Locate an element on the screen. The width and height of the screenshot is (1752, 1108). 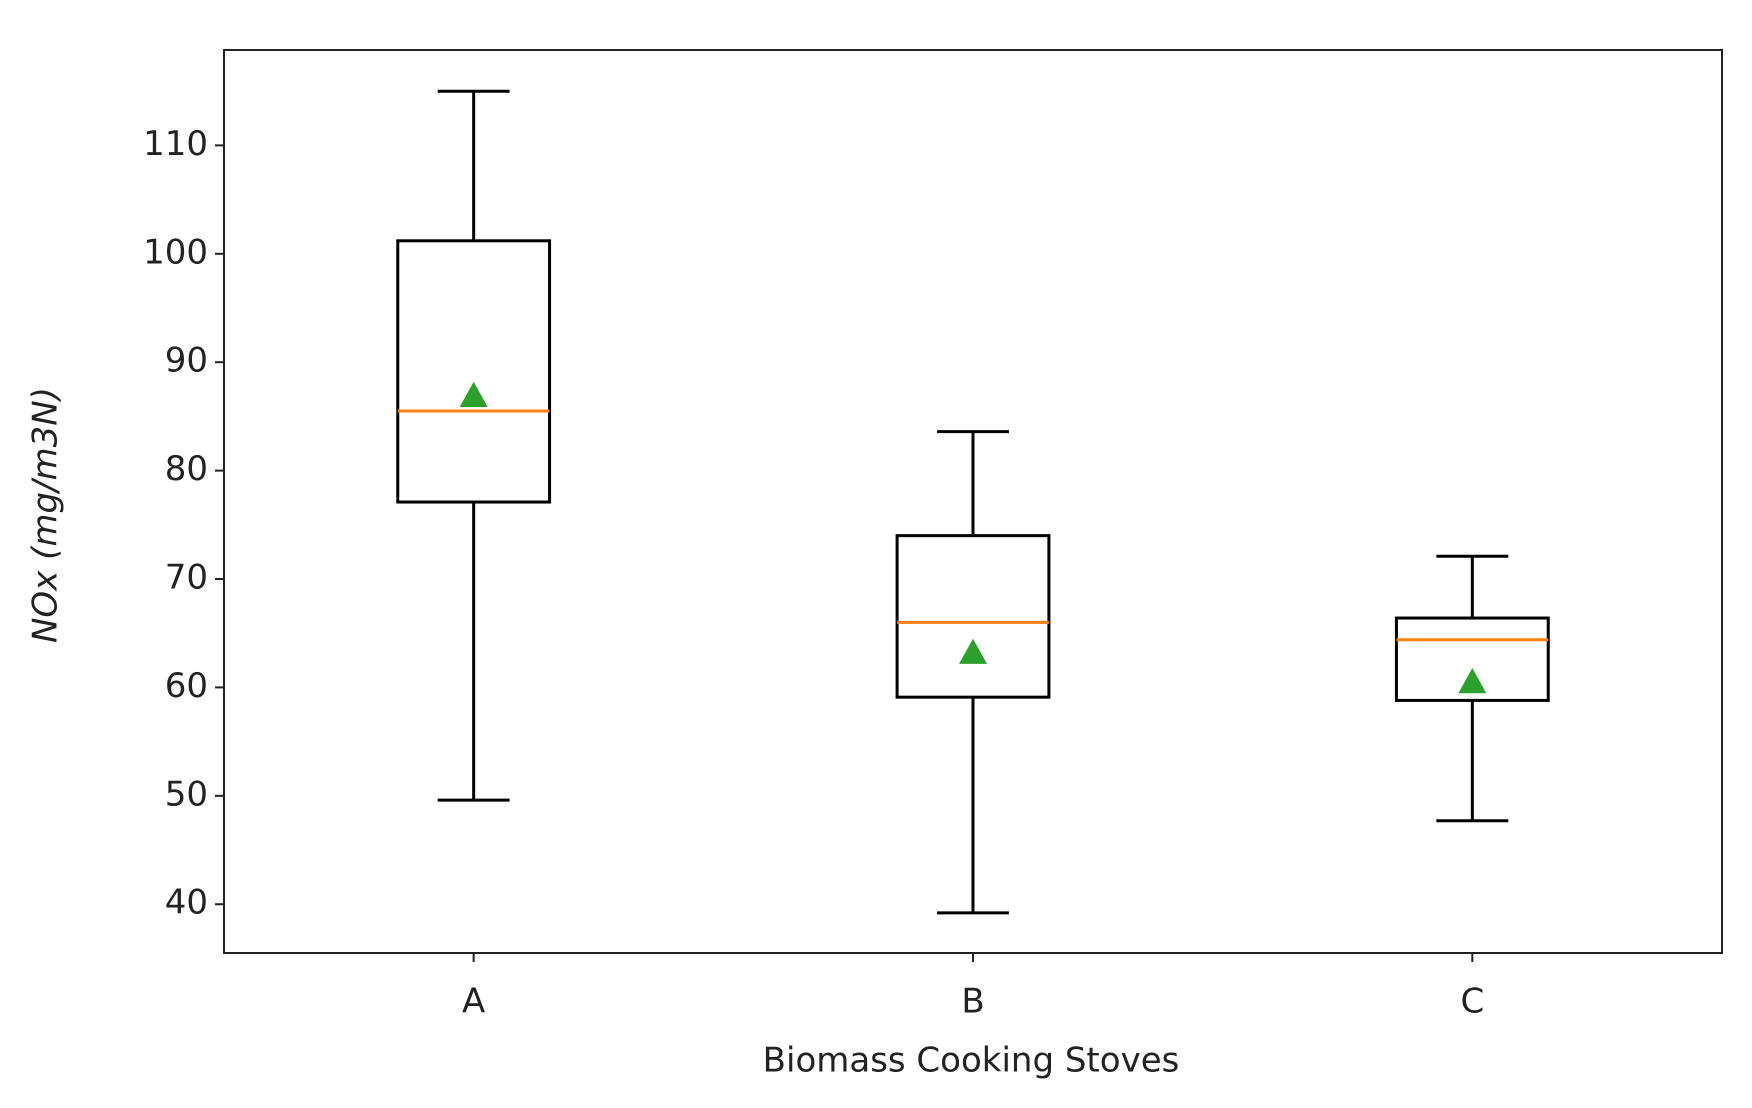
x-tick-label: B is located at coordinates (972, 1002).